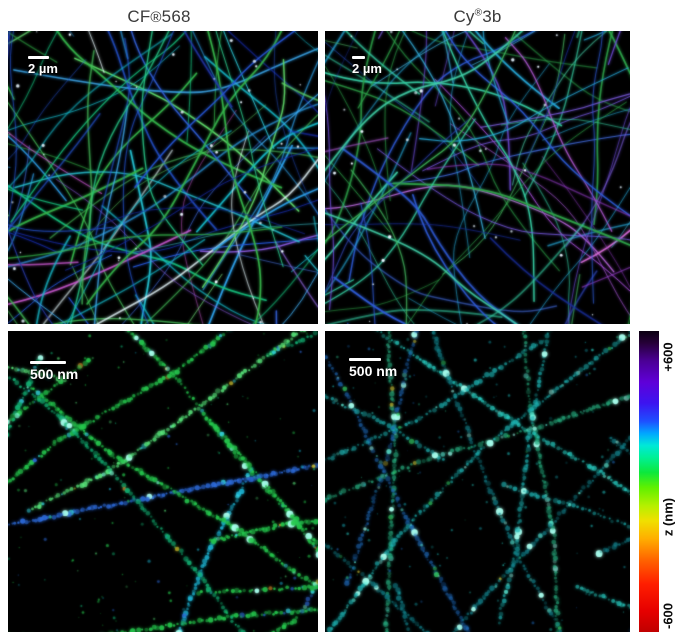 The height and width of the screenshot is (639, 678). What do you see at coordinates (464, 16) in the screenshot?
I see `title-text: Cy` at bounding box center [464, 16].